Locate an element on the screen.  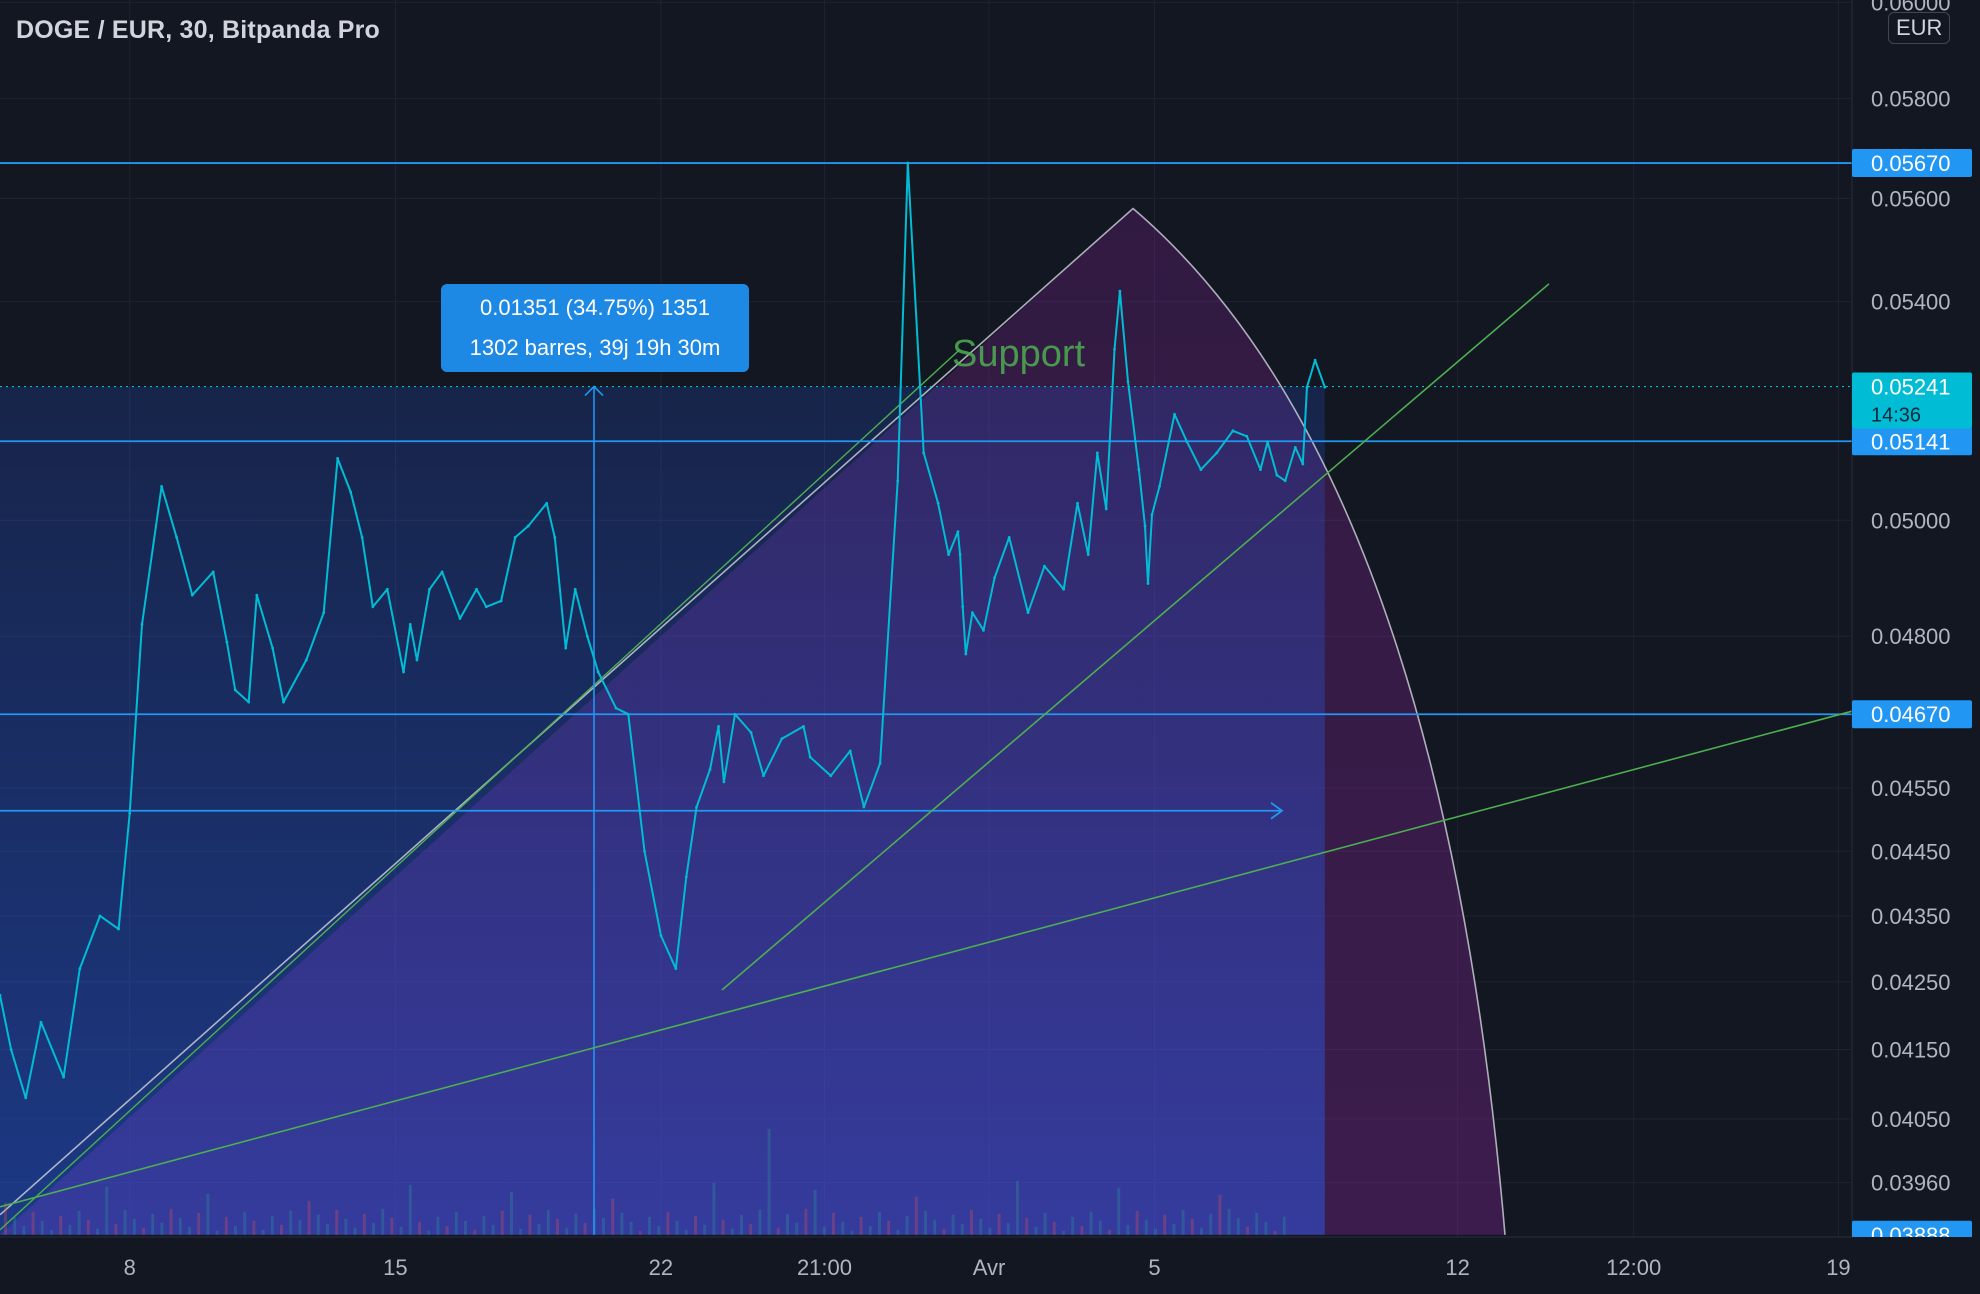
price-tick-label: 0.04350 is located at coordinates (1911, 916).